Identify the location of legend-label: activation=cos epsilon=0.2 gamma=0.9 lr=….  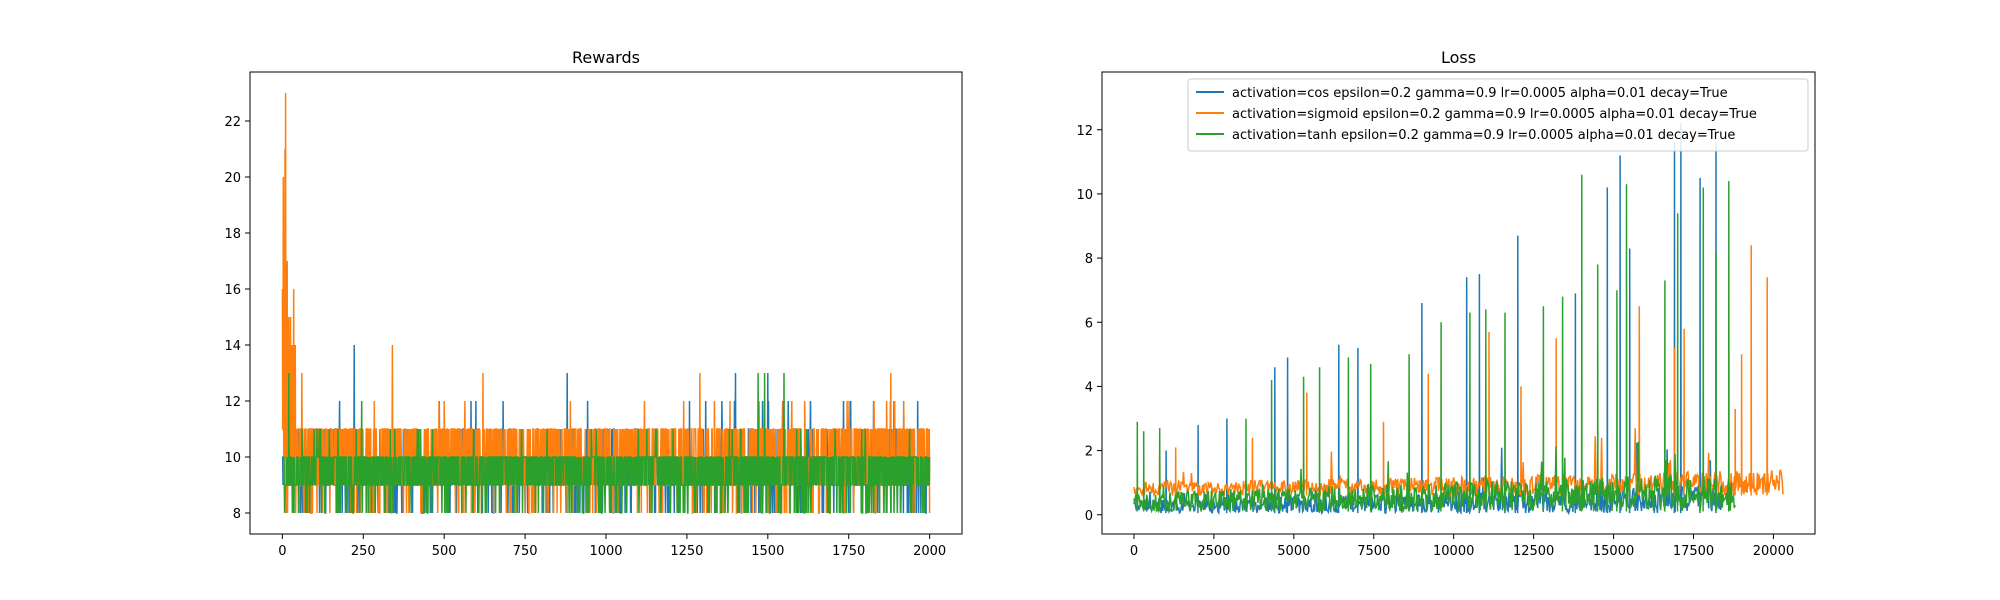
(1480, 93).